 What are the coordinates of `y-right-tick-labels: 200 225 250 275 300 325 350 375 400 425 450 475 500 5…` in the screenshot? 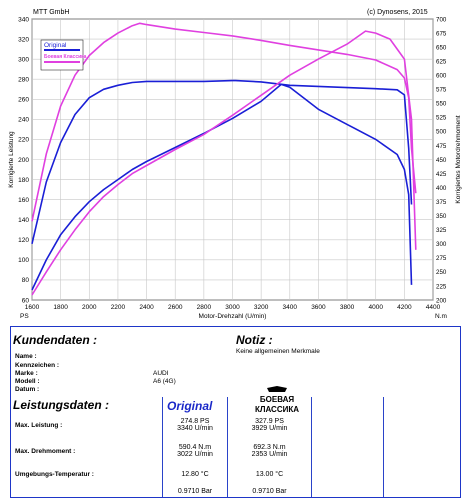 It's located at (441, 160).